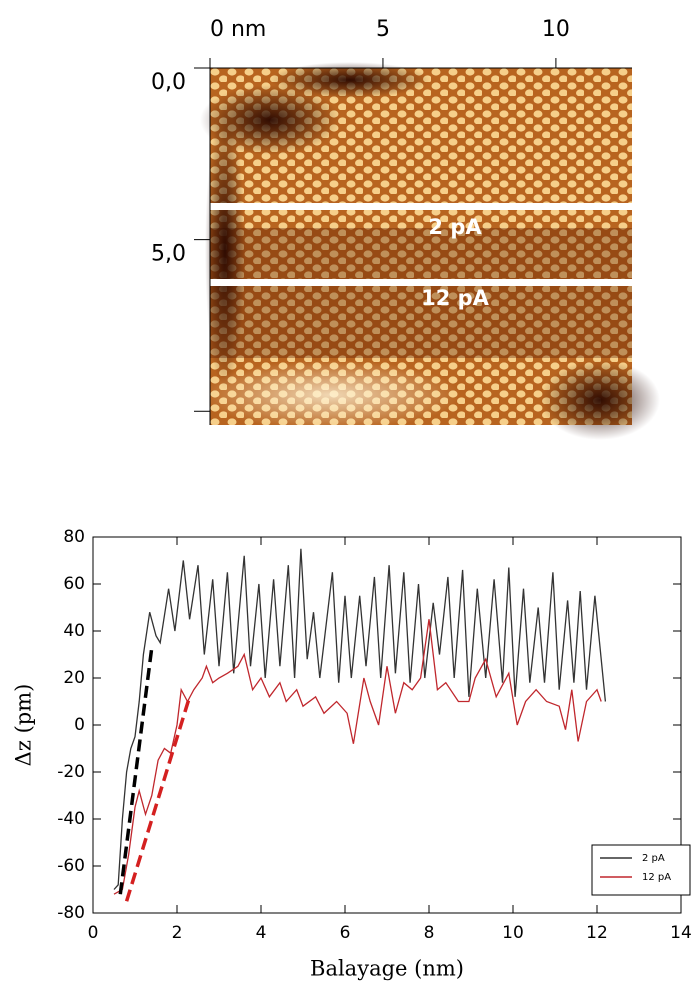 Image resolution: width=694 pixels, height=986 pixels. Describe the element at coordinates (74, 631) in the screenshot. I see `y-tick-label: 40` at that location.